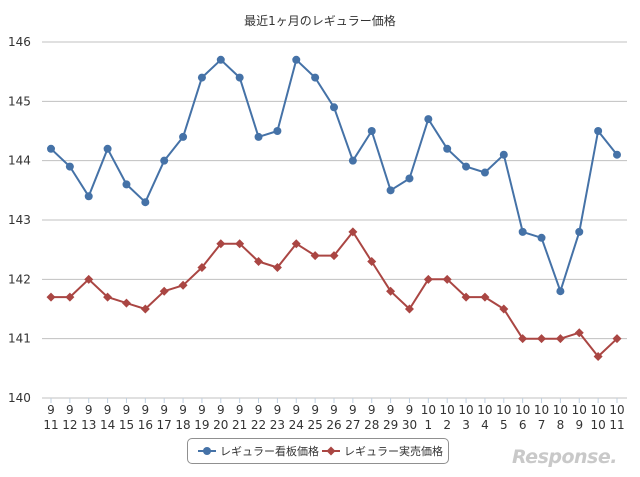 Image resolution: width=640 pixels, height=477 pixels. Describe the element at coordinates (126, 425) in the screenshot. I see `x-tick-day: 15` at that location.